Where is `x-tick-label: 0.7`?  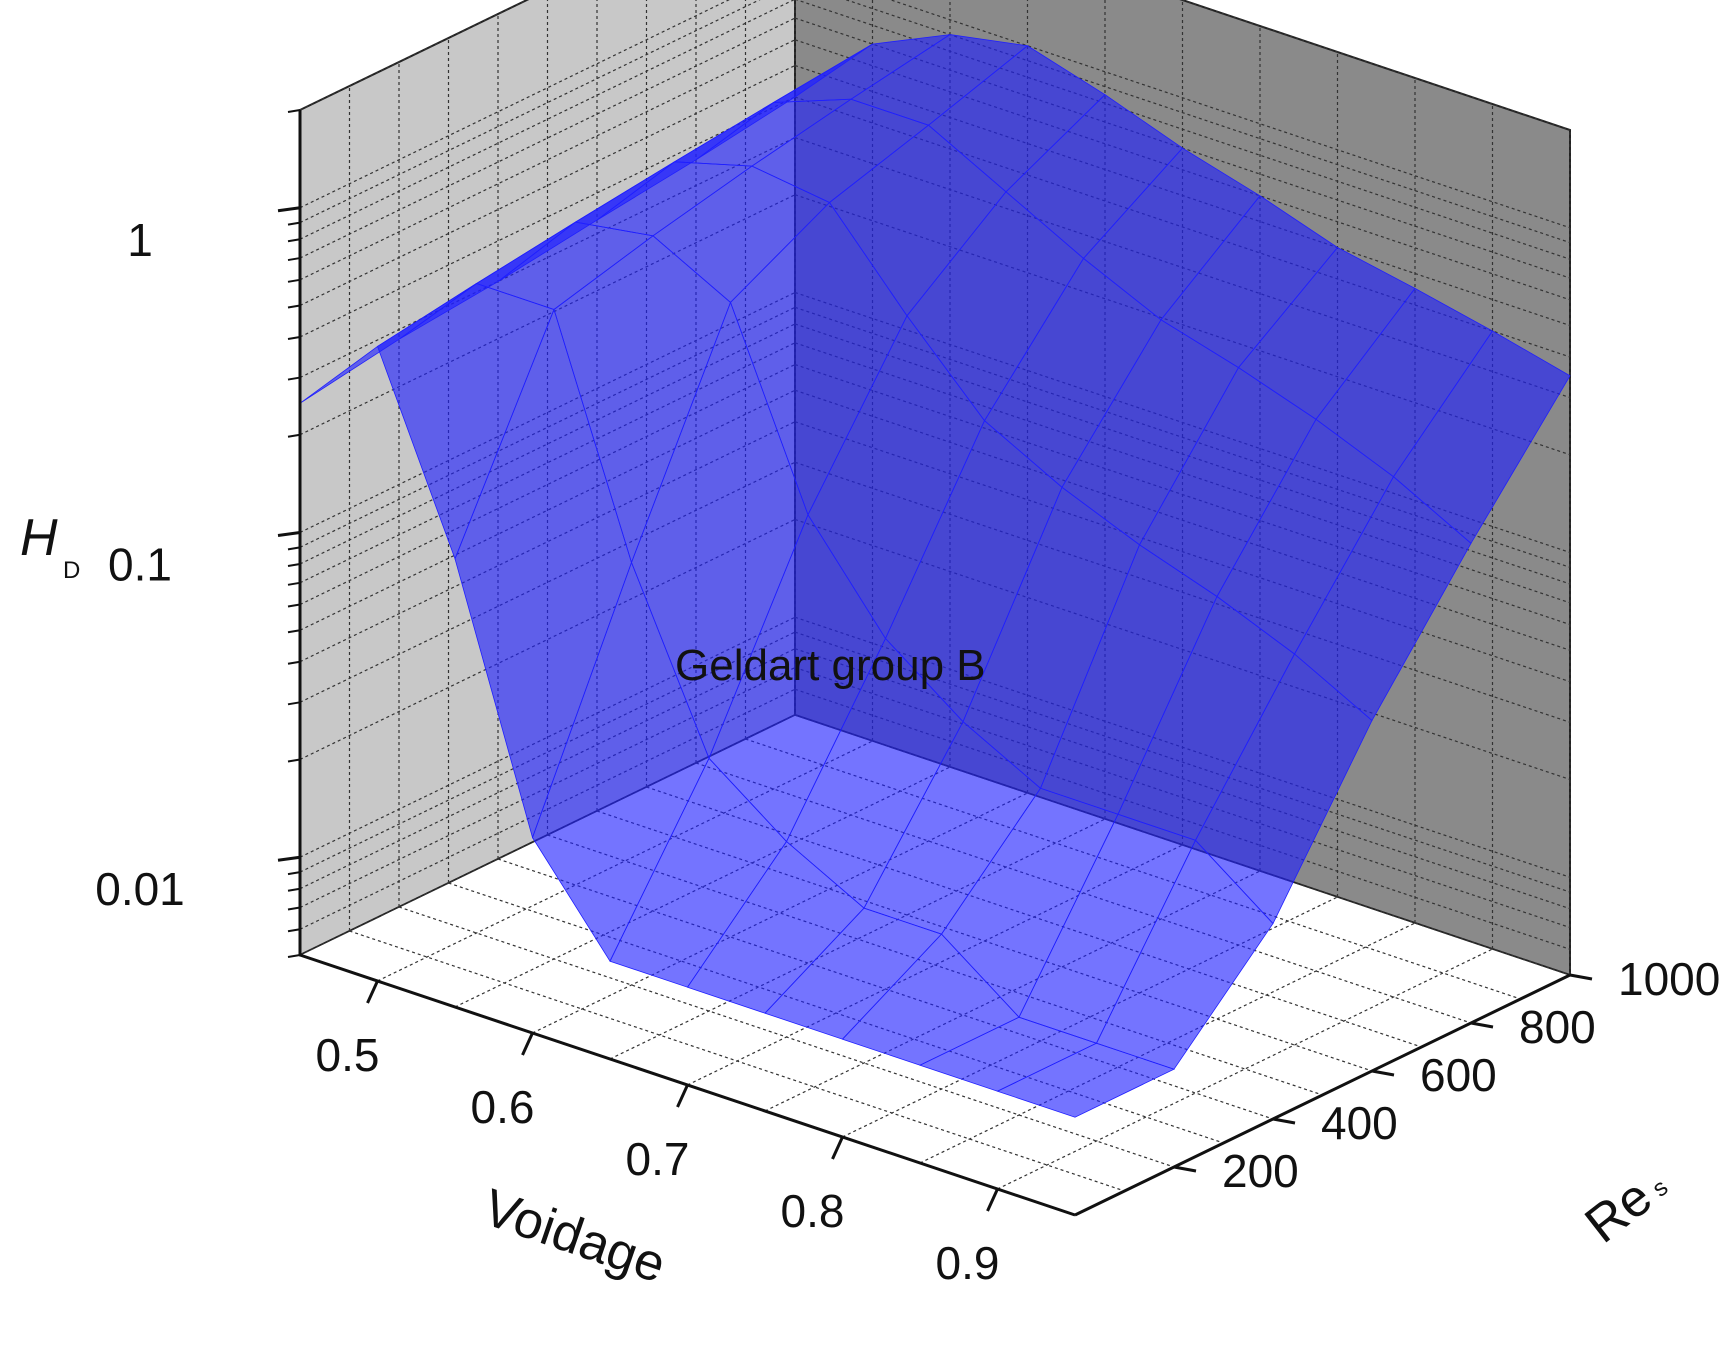 x-tick-label: 0.7 is located at coordinates (658, 1159).